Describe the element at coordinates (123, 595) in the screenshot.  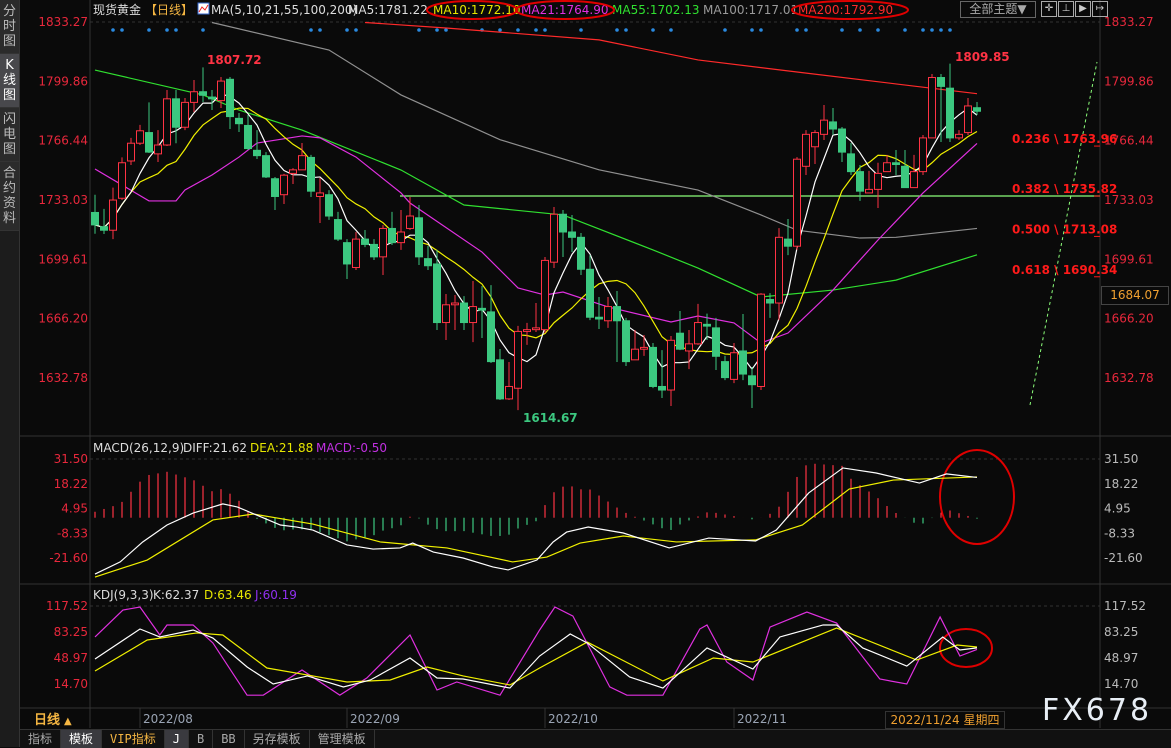
I see `kdj-title: KDJ(9,3,3)` at that location.